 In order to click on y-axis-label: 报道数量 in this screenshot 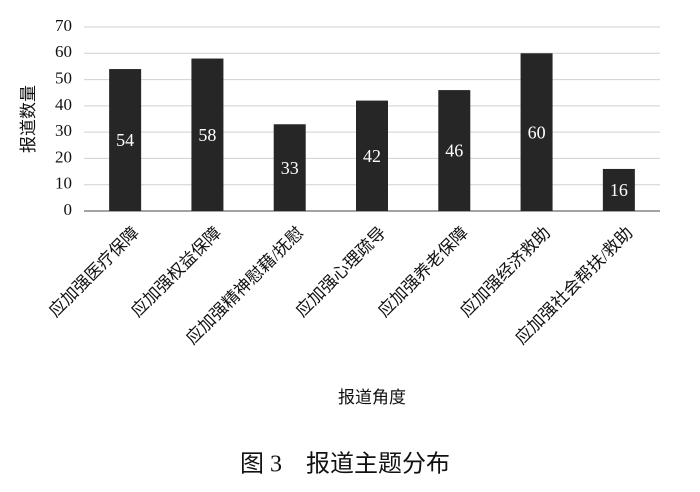, I will do `click(28, 119)`.